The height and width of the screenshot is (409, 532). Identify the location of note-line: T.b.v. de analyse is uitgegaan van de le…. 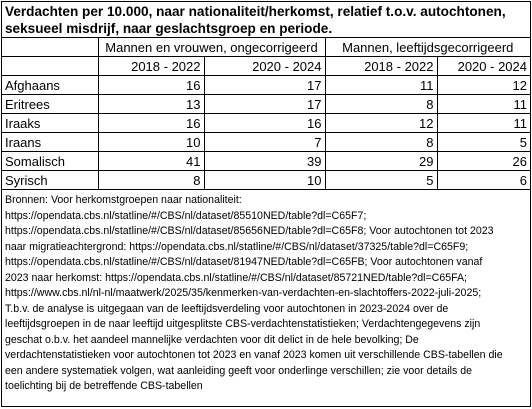
(227, 308).